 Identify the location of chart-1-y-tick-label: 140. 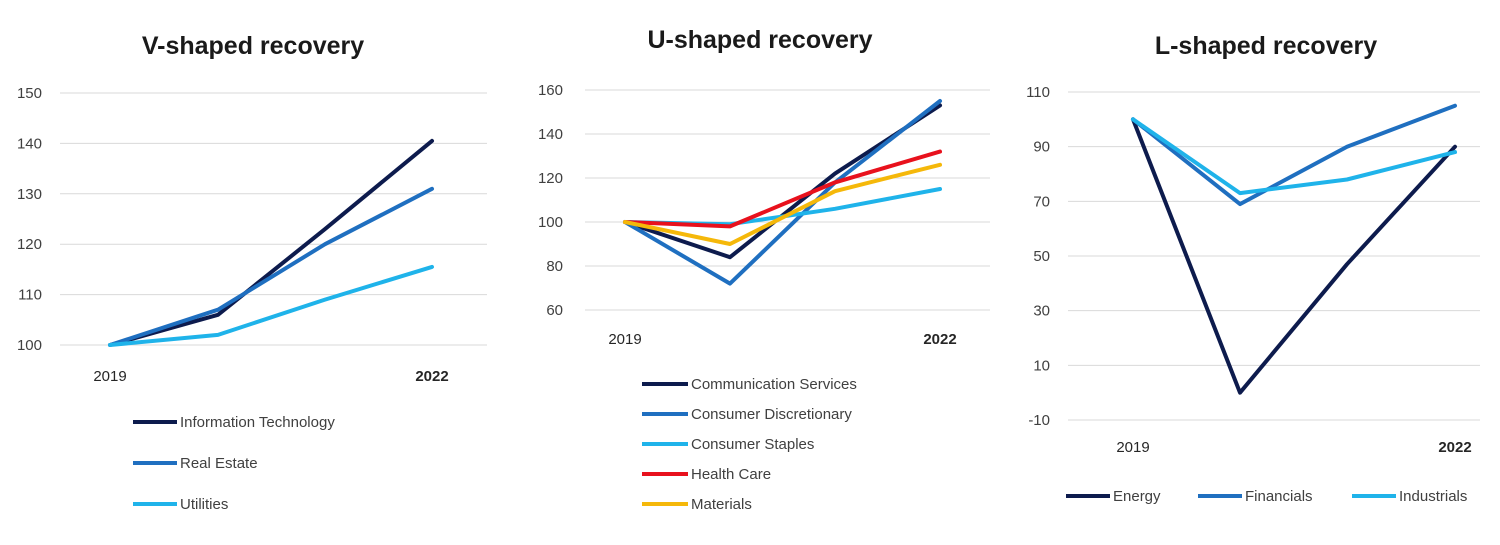
(29, 143).